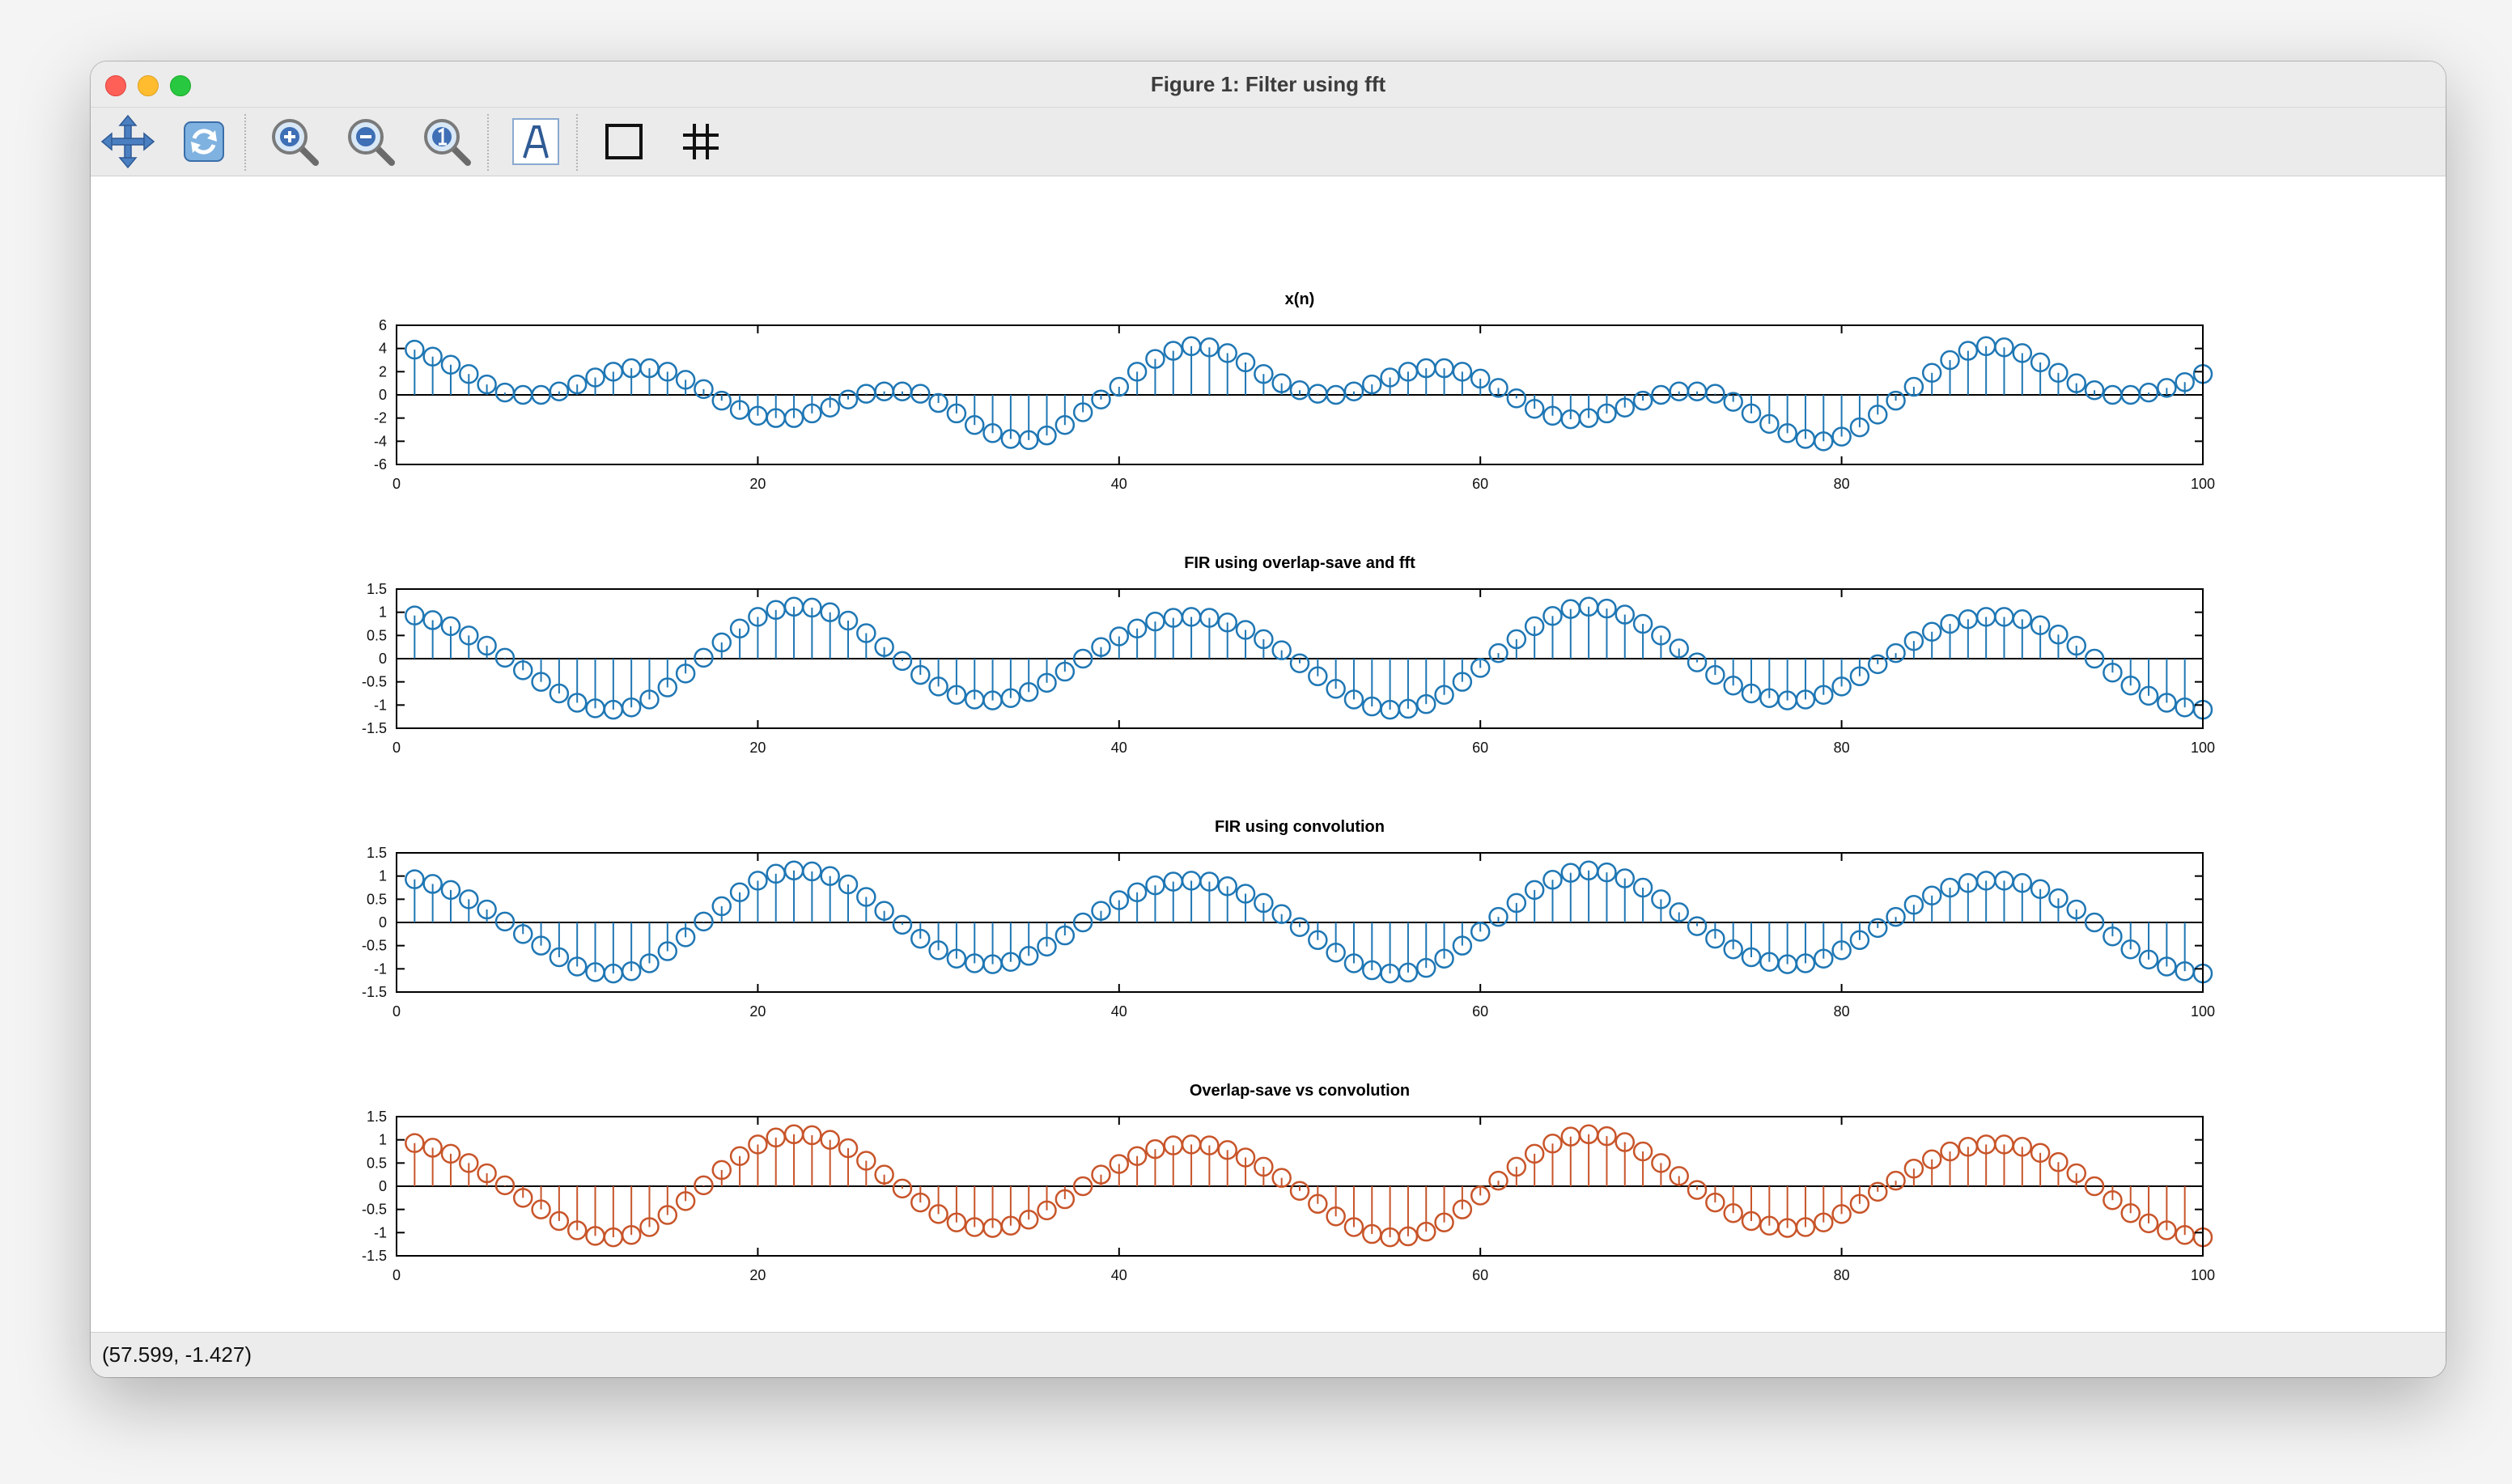 Image resolution: width=2512 pixels, height=1484 pixels. I want to click on y-tick-label: 1.5, so click(377, 589).